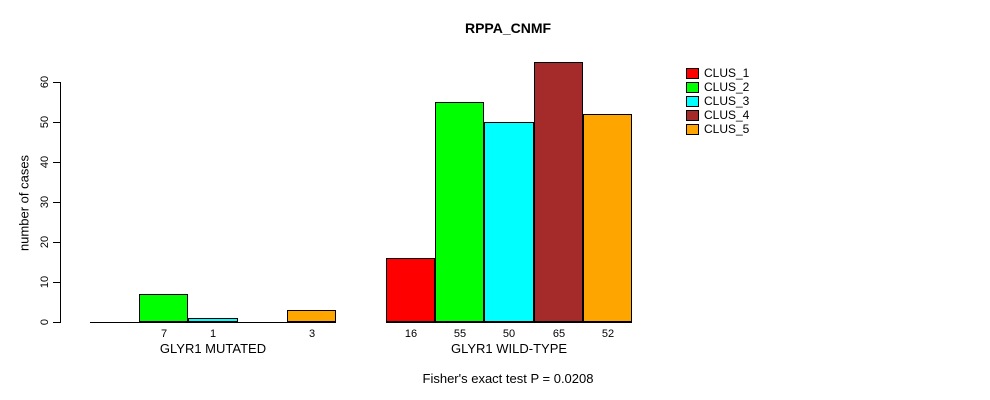 The width and height of the screenshot is (990, 400). I want to click on bar-clus-5-group1, so click(311, 316).